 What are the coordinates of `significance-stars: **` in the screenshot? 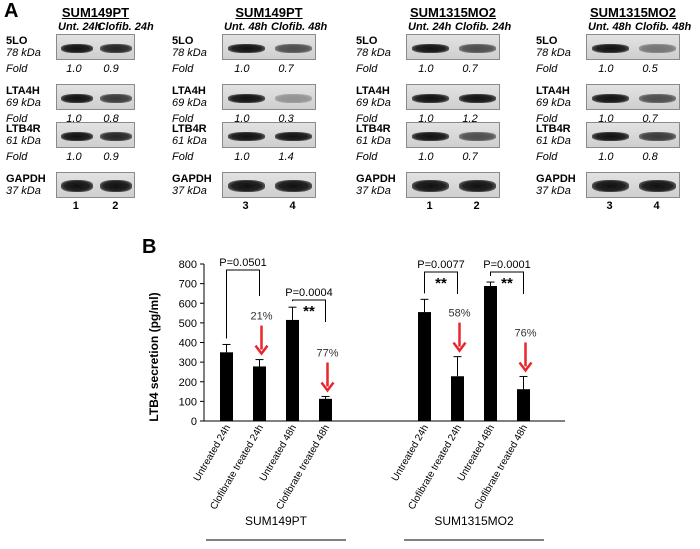 It's located at (507, 283).